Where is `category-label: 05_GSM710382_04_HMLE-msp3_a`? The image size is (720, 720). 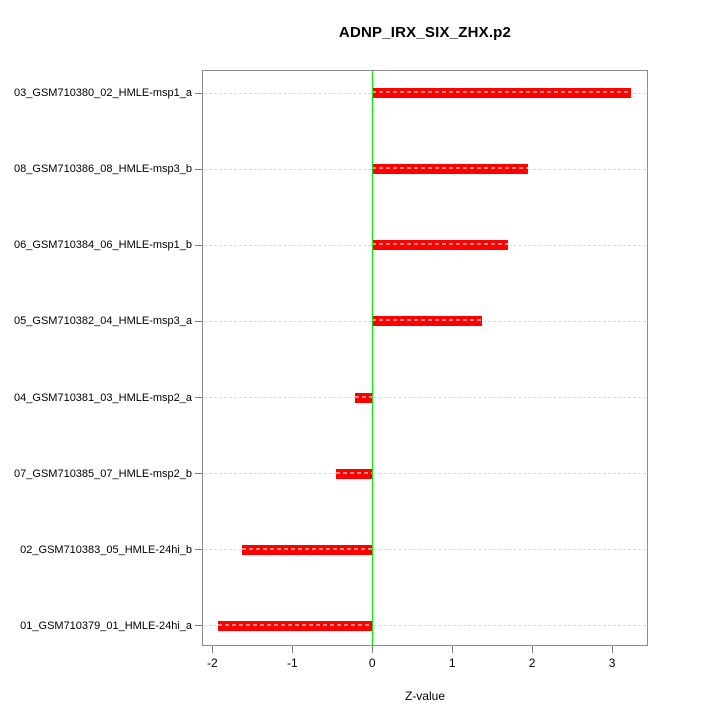 category-label: 05_GSM710382_04_HMLE-msp3_a is located at coordinates (103, 321).